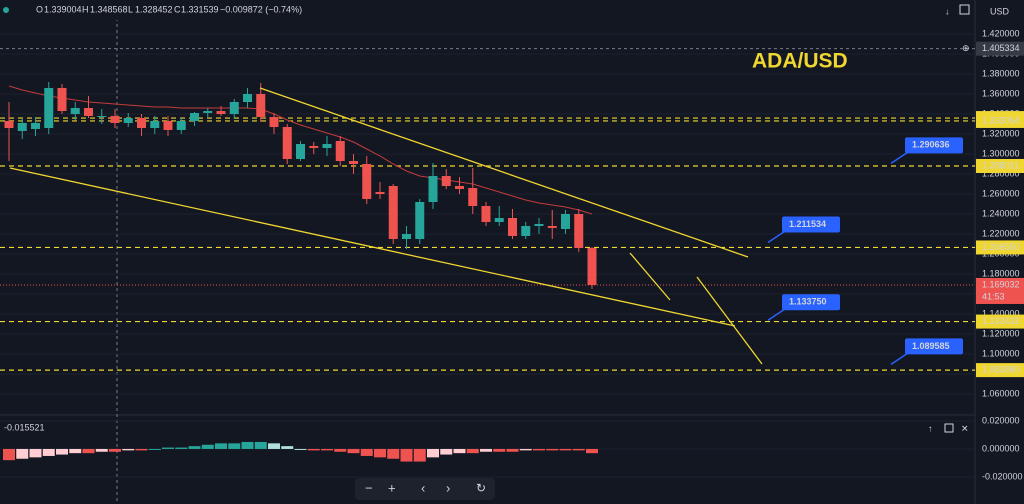 The image size is (1024, 504). What do you see at coordinates (423, 487) in the screenshot?
I see `scroll-left: ‹` at bounding box center [423, 487].